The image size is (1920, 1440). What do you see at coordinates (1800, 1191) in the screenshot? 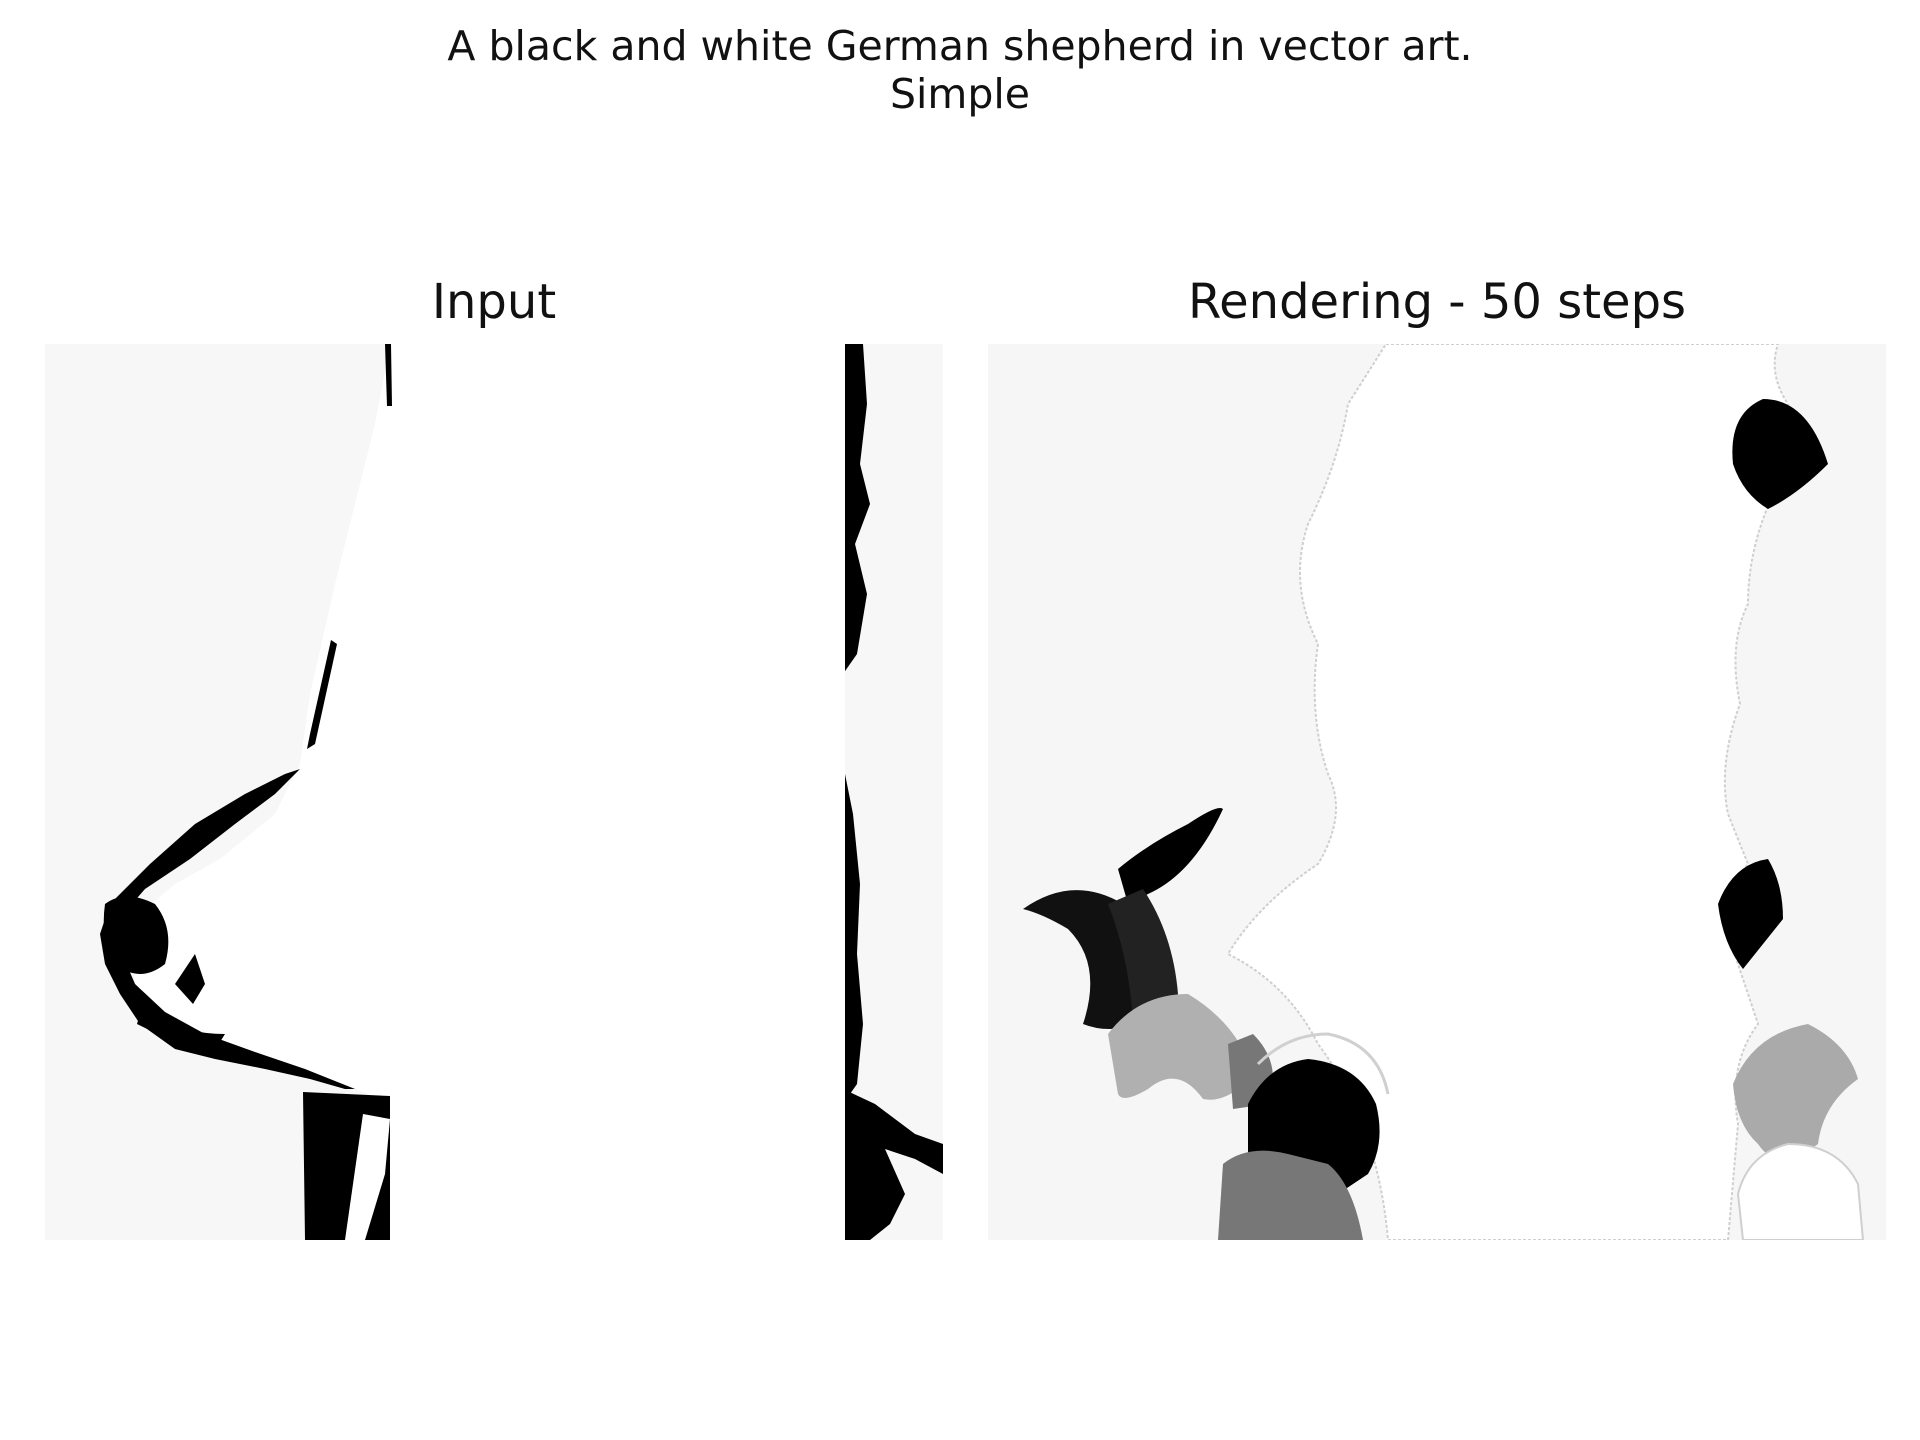
I see `rendering-right-white-circle` at bounding box center [1800, 1191].